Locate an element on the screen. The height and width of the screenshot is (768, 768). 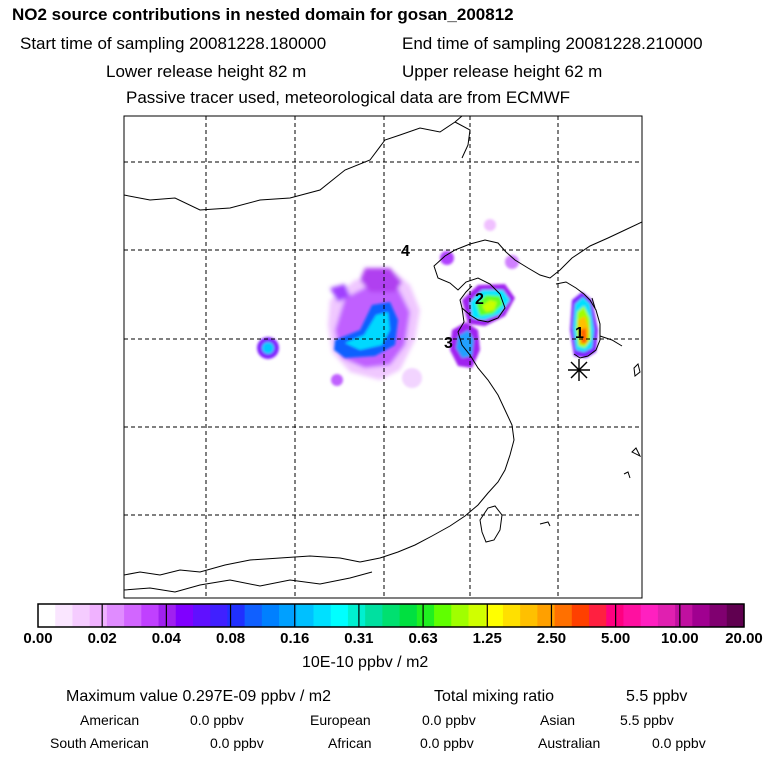
colorbar-frame is located at coordinates (391, 615).